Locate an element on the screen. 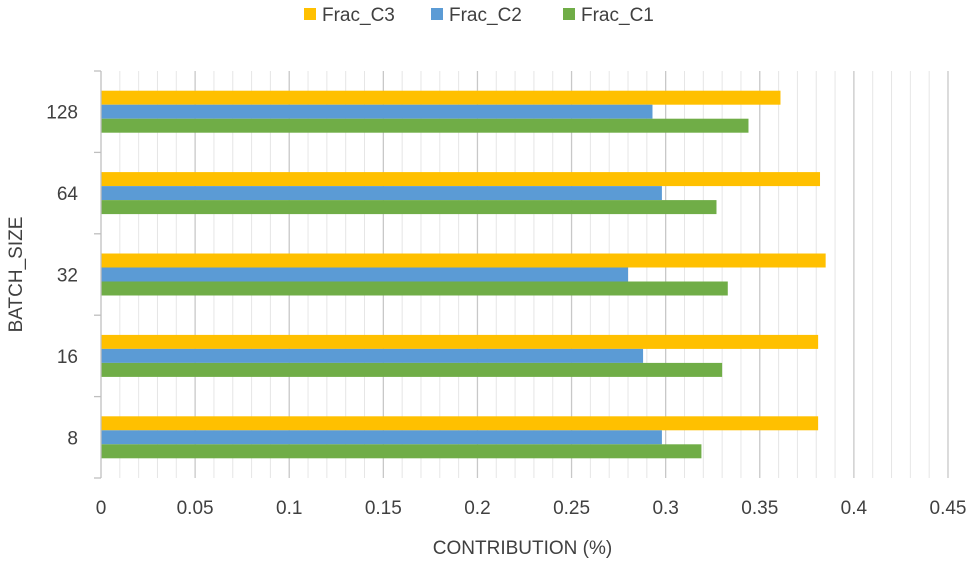 This screenshot has height=565, width=975. y-tick-label: 8 is located at coordinates (72, 438).